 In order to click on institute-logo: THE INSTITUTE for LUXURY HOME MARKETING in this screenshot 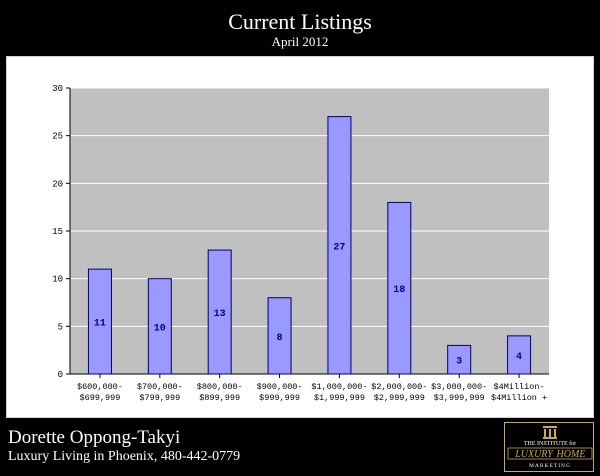, I will do `click(549, 447)`.